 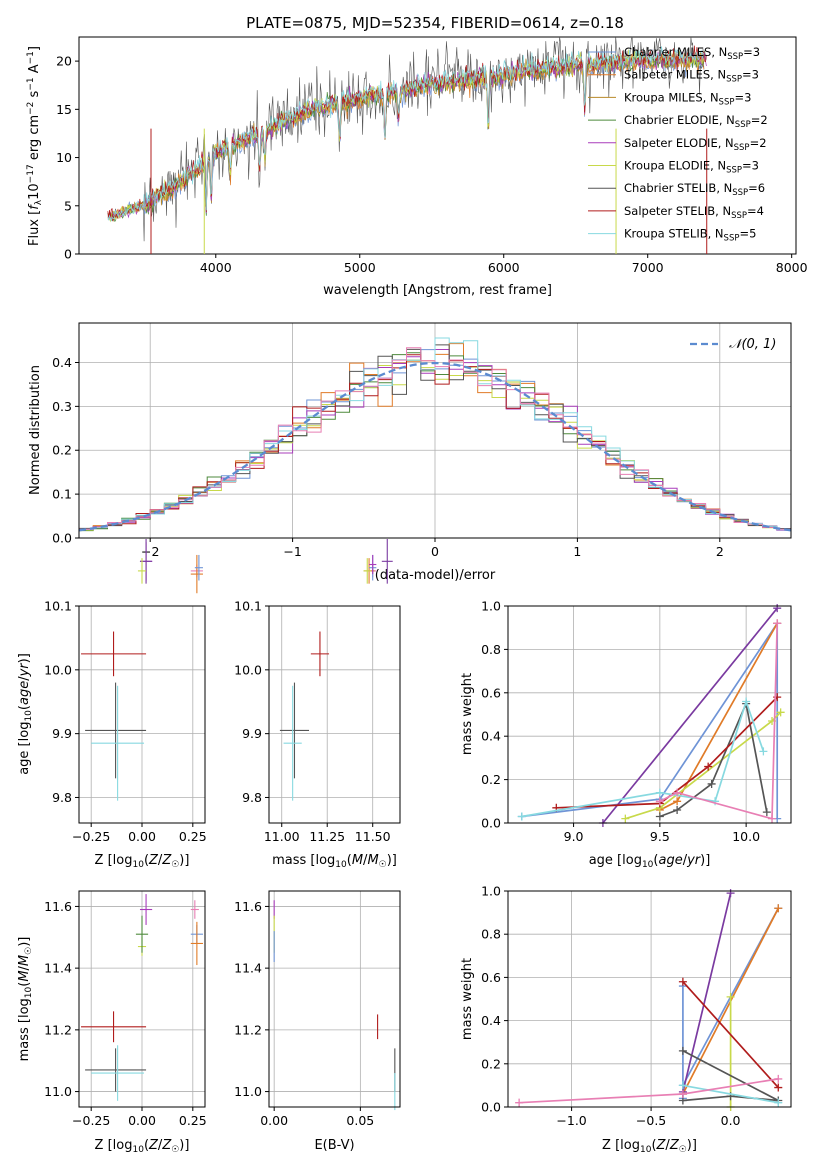 I want to click on label-part: E(B-V), so click(x=334, y=1145).